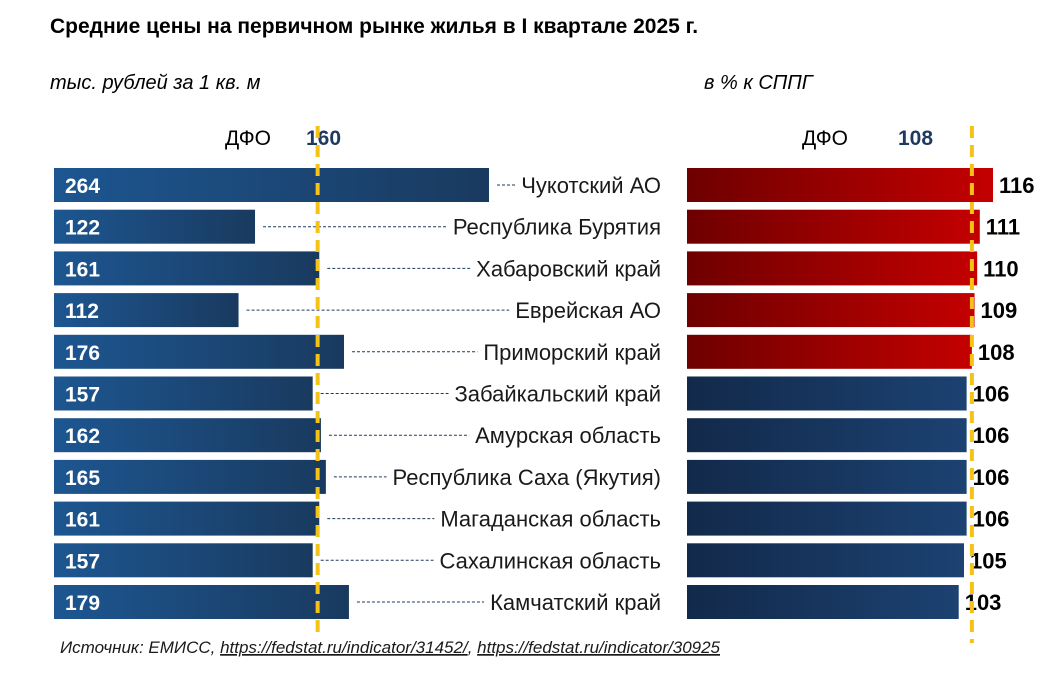  I want to click on right-bar-value: 108, so click(996, 352).